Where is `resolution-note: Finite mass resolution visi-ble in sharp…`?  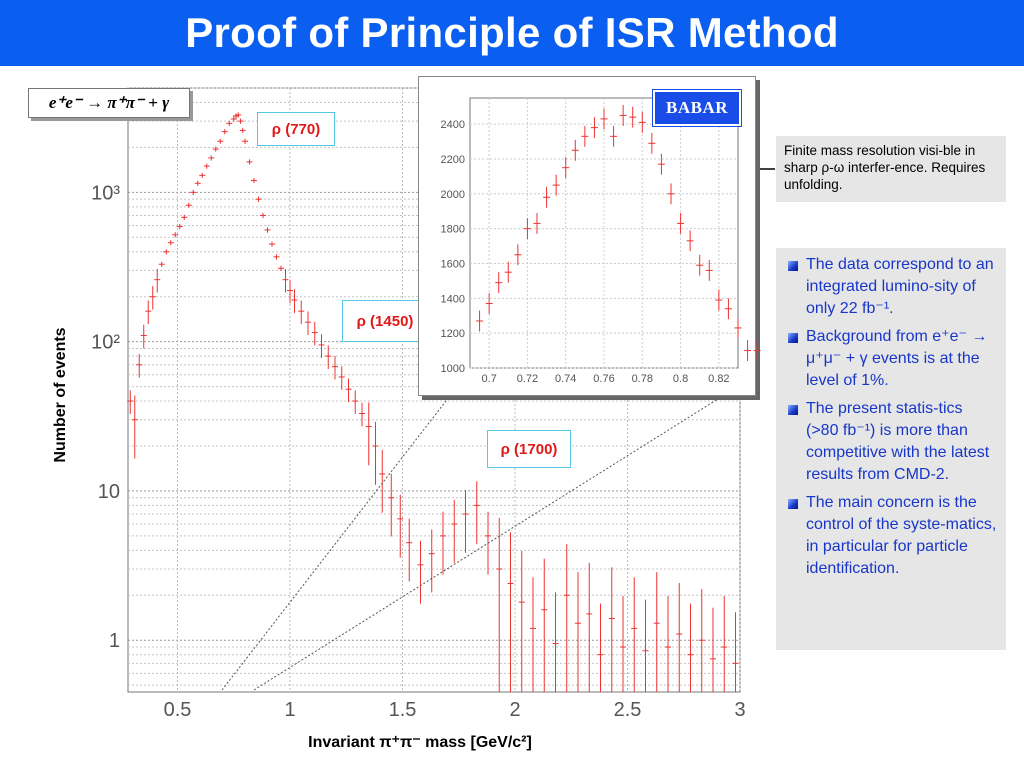 resolution-note: Finite mass resolution visi-ble in sharp… is located at coordinates (891, 169).